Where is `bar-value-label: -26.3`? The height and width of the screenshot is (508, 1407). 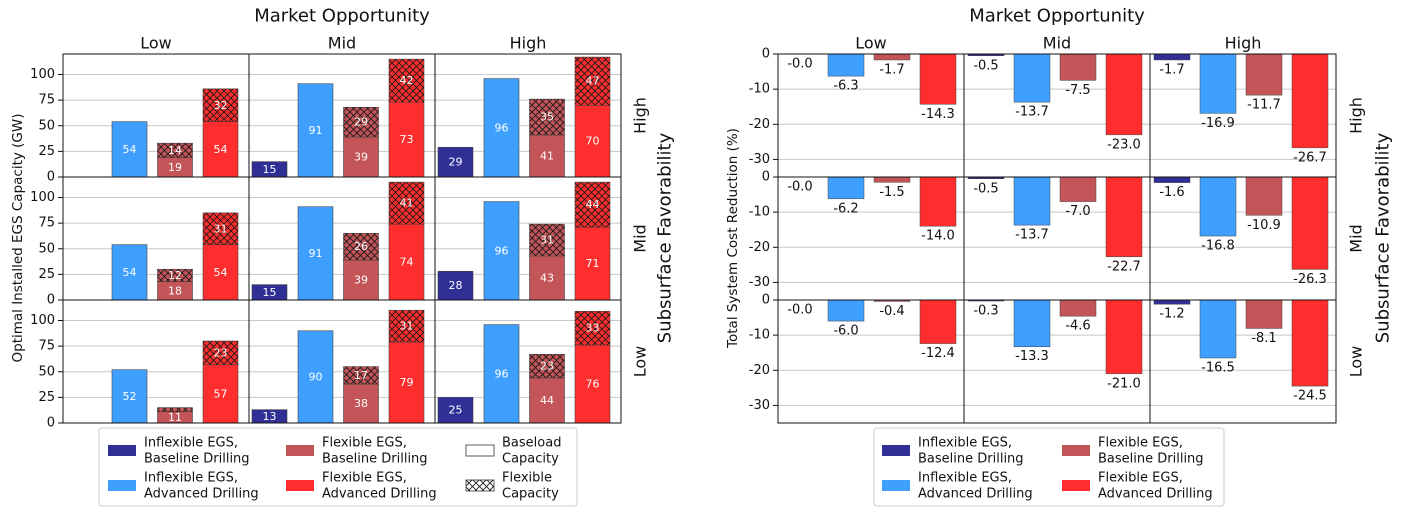 bar-value-label: -26.3 is located at coordinates (1310, 279).